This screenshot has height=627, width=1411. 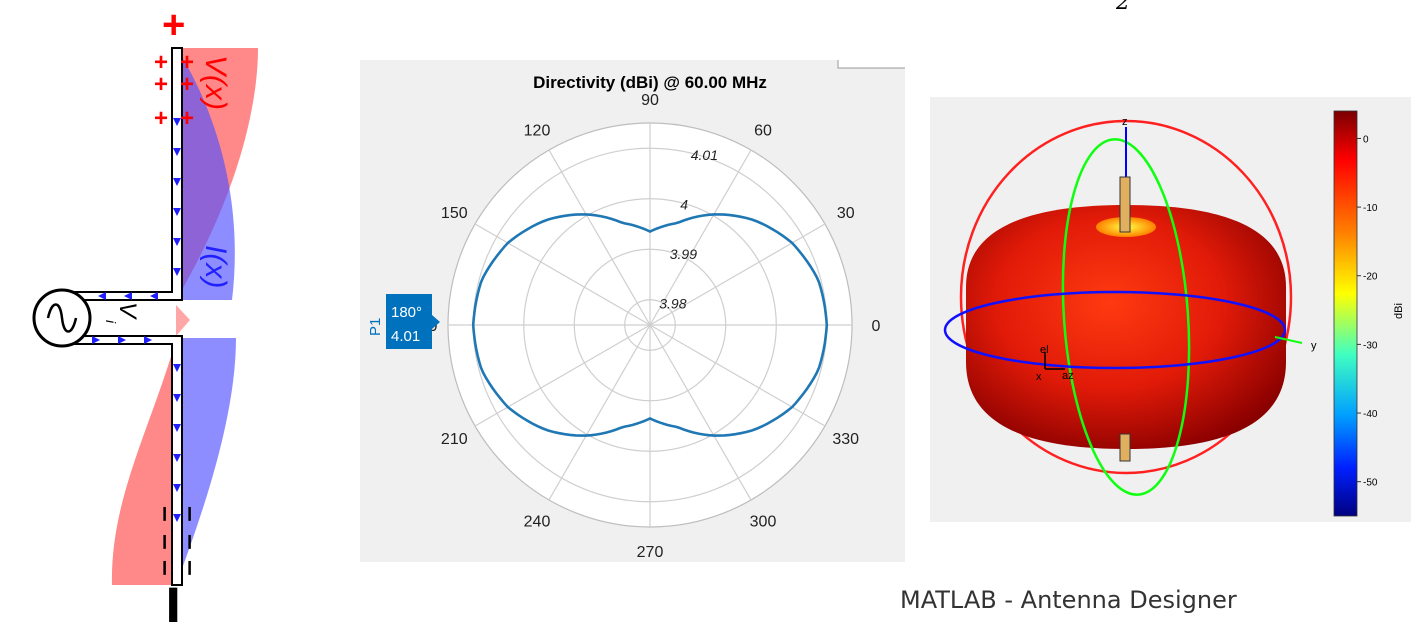 I want to click on colorbar-ticks: 0 -10 -20 -30 -40 -50, so click(x=1367, y=311).